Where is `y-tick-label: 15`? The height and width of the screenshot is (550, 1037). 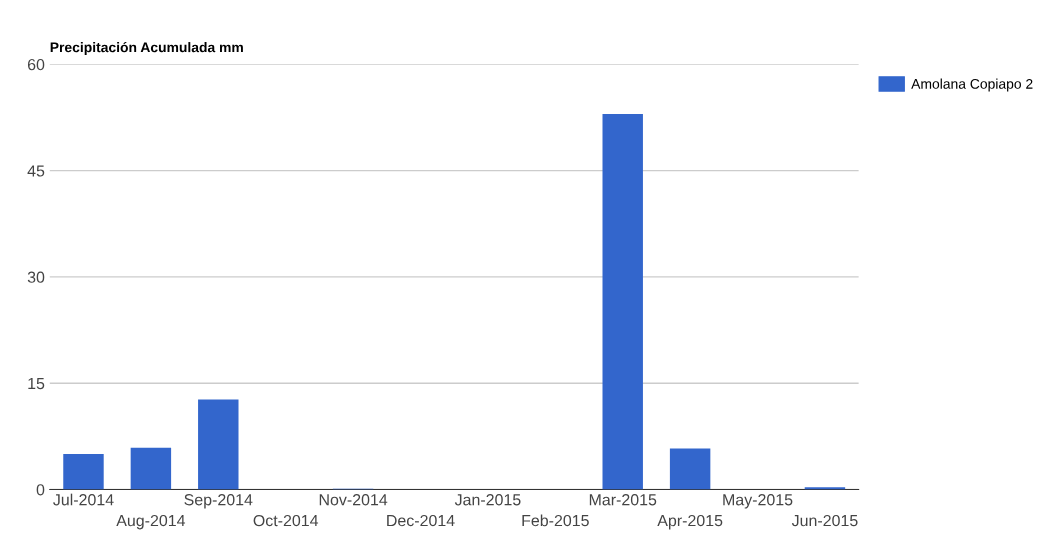 y-tick-label: 15 is located at coordinates (36, 384).